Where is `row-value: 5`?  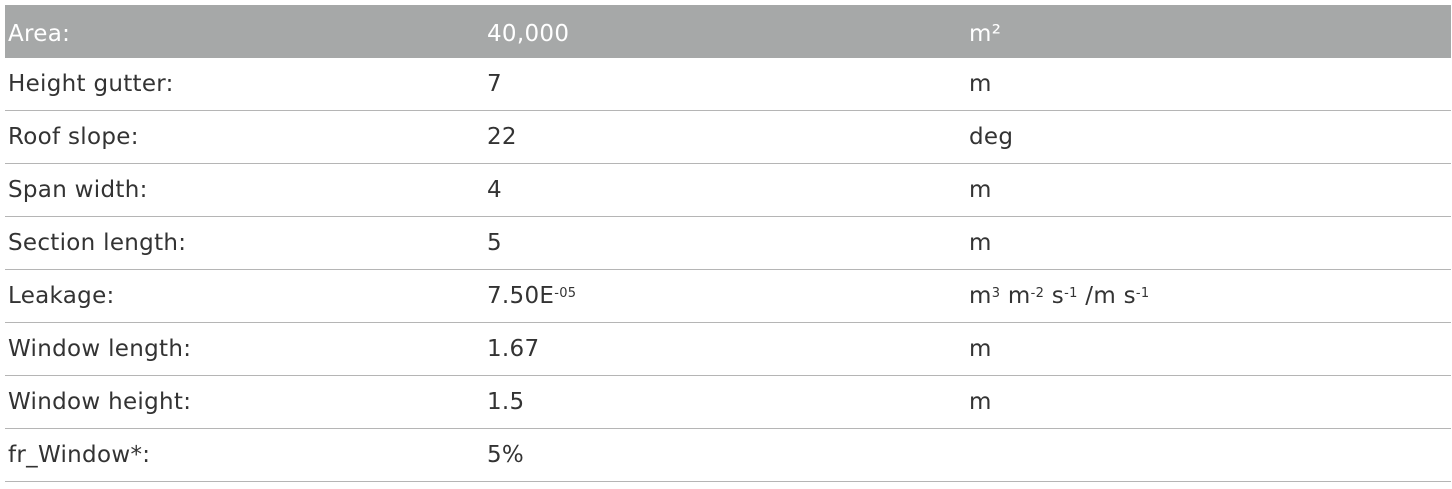
row-value: 5 is located at coordinates (494, 243).